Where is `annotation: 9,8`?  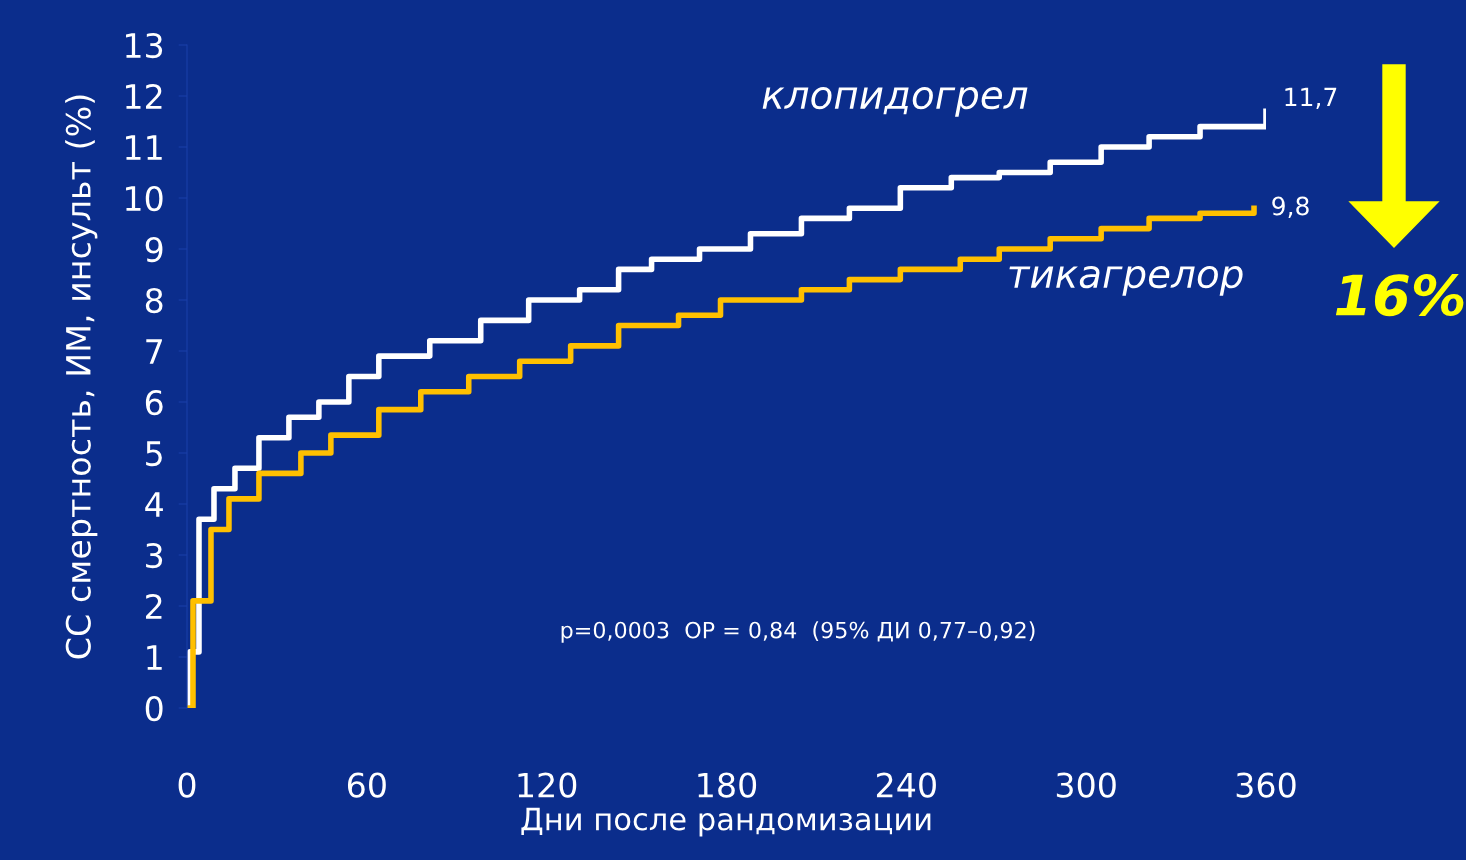 annotation: 9,8 is located at coordinates (1290, 207).